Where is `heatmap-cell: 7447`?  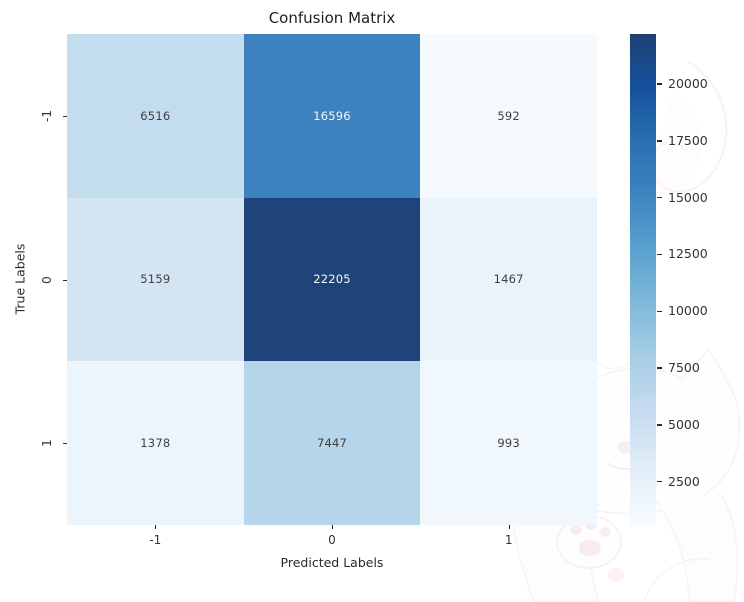 heatmap-cell: 7447 is located at coordinates (332, 443).